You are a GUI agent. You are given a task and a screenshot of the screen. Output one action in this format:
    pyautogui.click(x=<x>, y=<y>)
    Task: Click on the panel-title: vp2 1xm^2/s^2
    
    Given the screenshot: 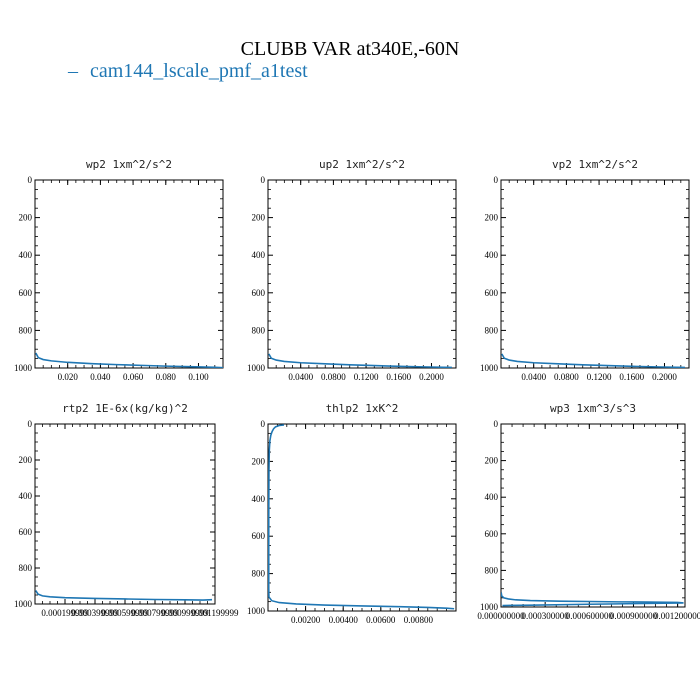 What is the action you would take?
    pyautogui.click(x=595, y=164)
    